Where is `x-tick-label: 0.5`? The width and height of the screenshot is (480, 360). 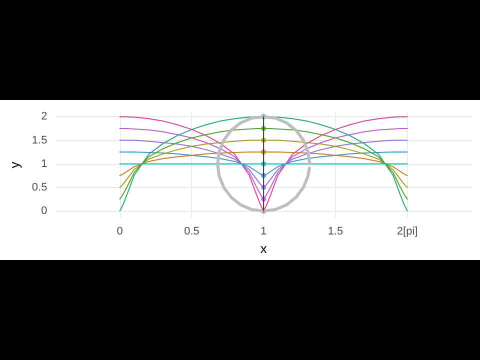 x-tick-label: 0.5 is located at coordinates (192, 232).